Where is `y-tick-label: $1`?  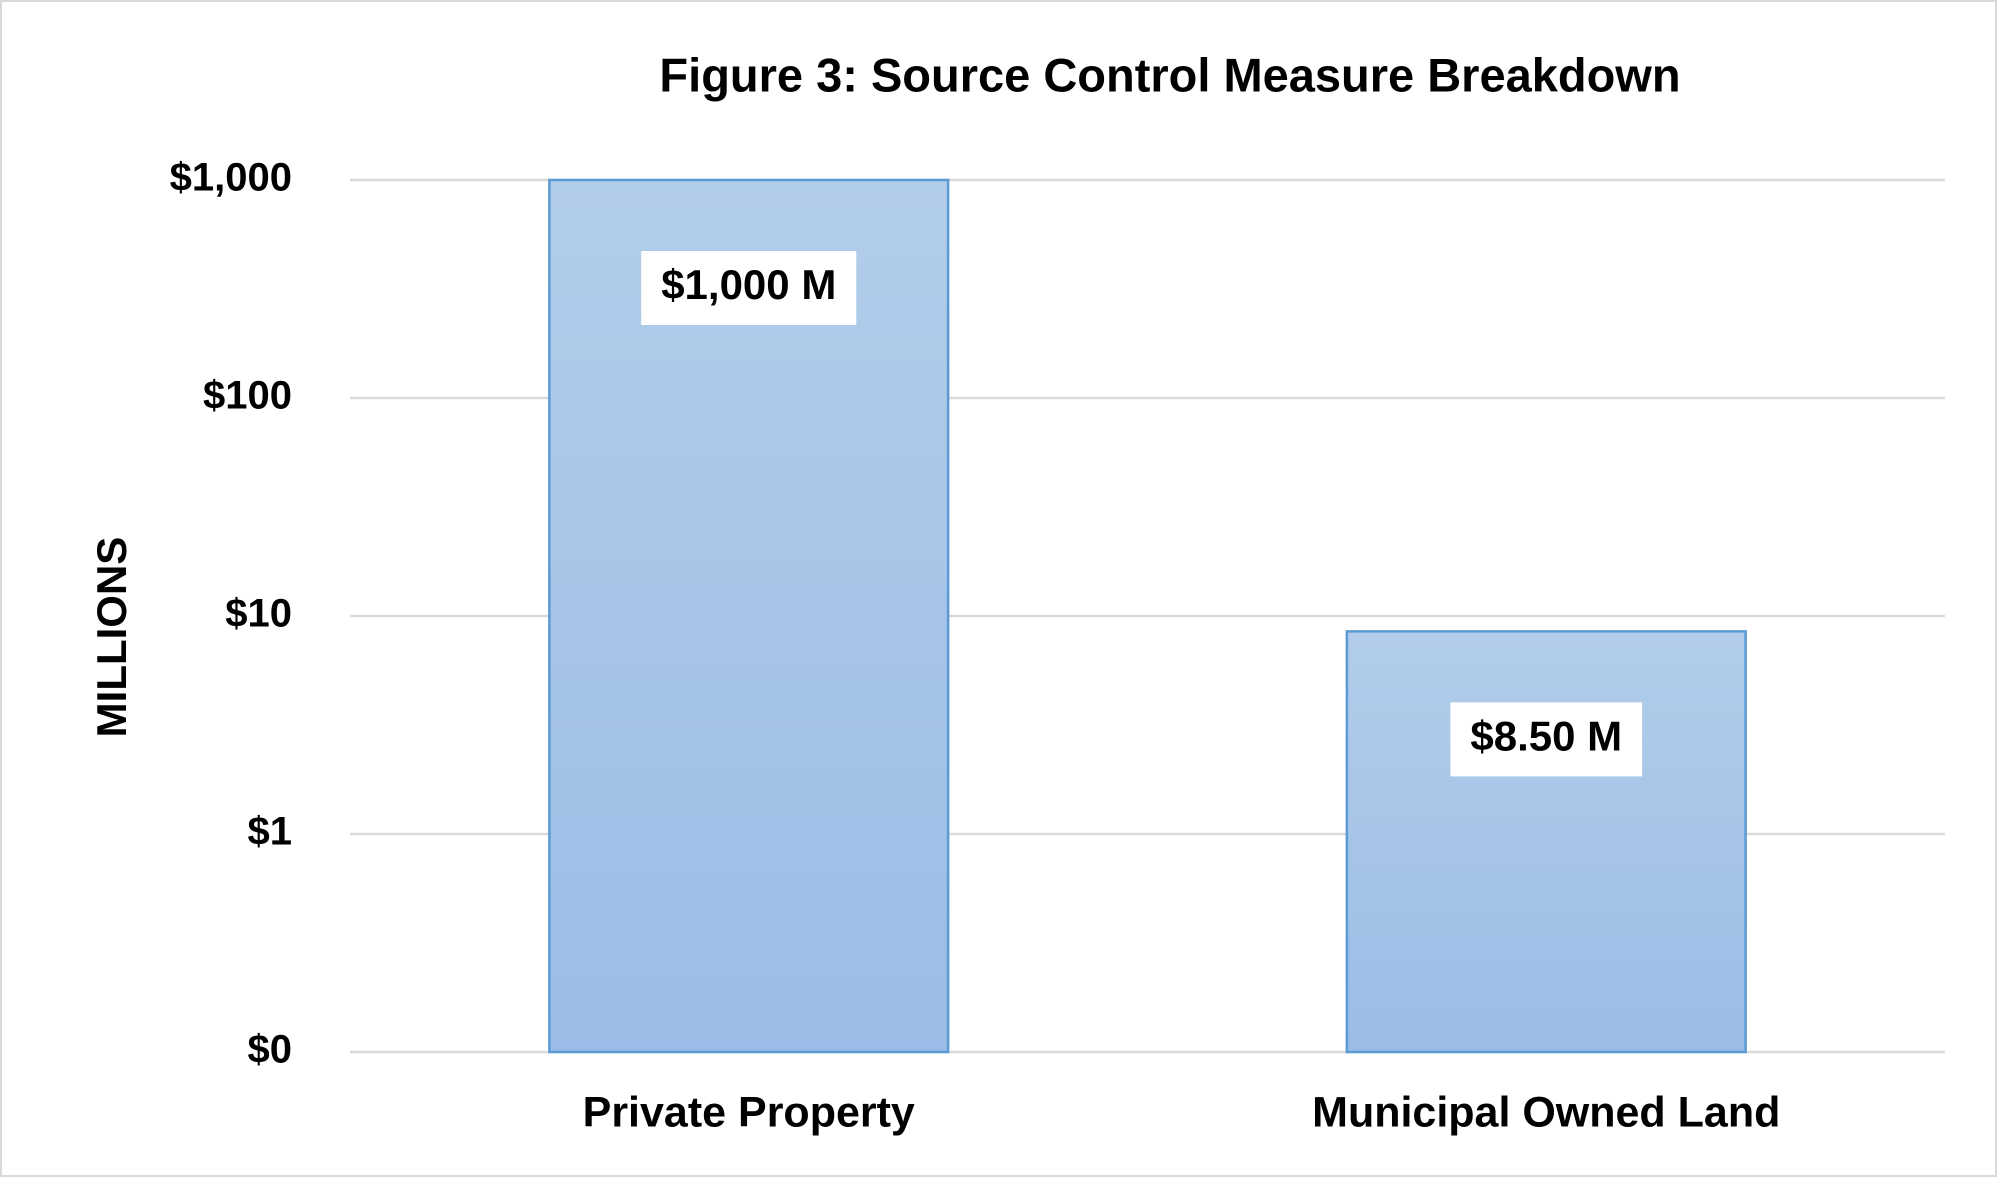 y-tick-label: $1 is located at coordinates (270, 832).